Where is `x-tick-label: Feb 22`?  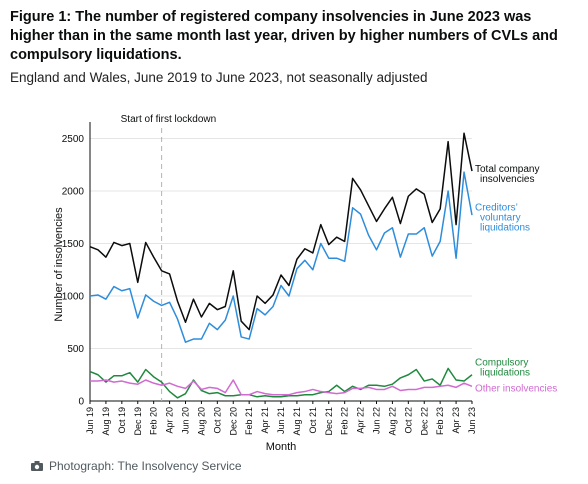
x-tick-label: Feb 22 is located at coordinates (345, 421).